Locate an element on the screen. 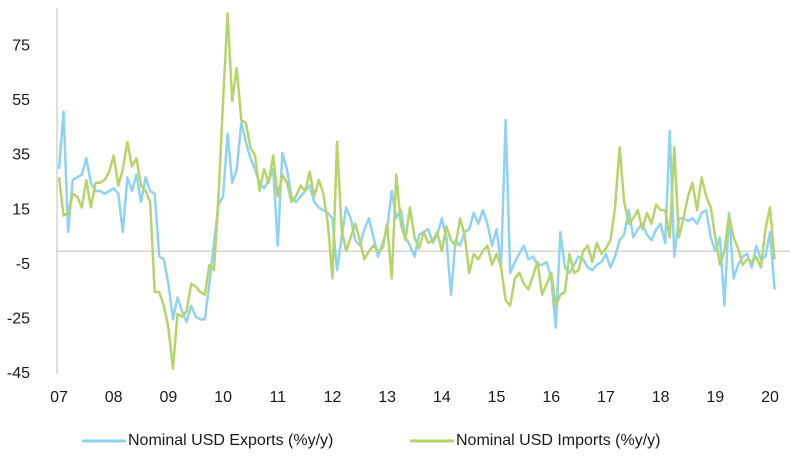 This screenshot has width=790, height=459. x-tick-label: 13 is located at coordinates (387, 397).